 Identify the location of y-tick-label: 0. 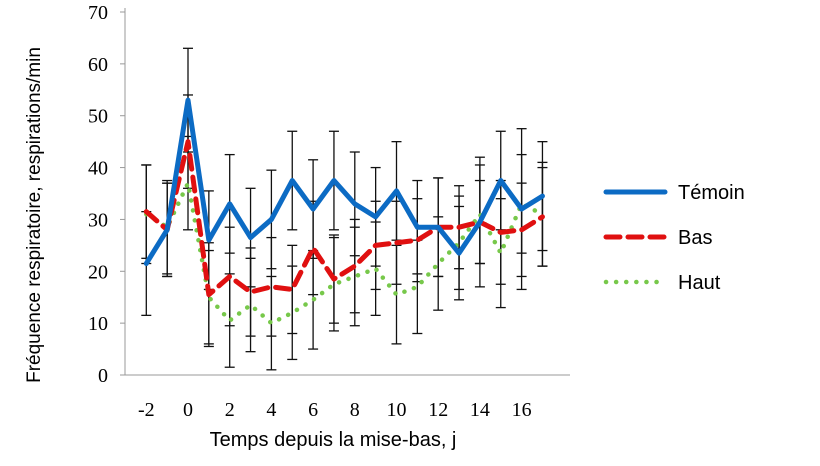
(103, 376).